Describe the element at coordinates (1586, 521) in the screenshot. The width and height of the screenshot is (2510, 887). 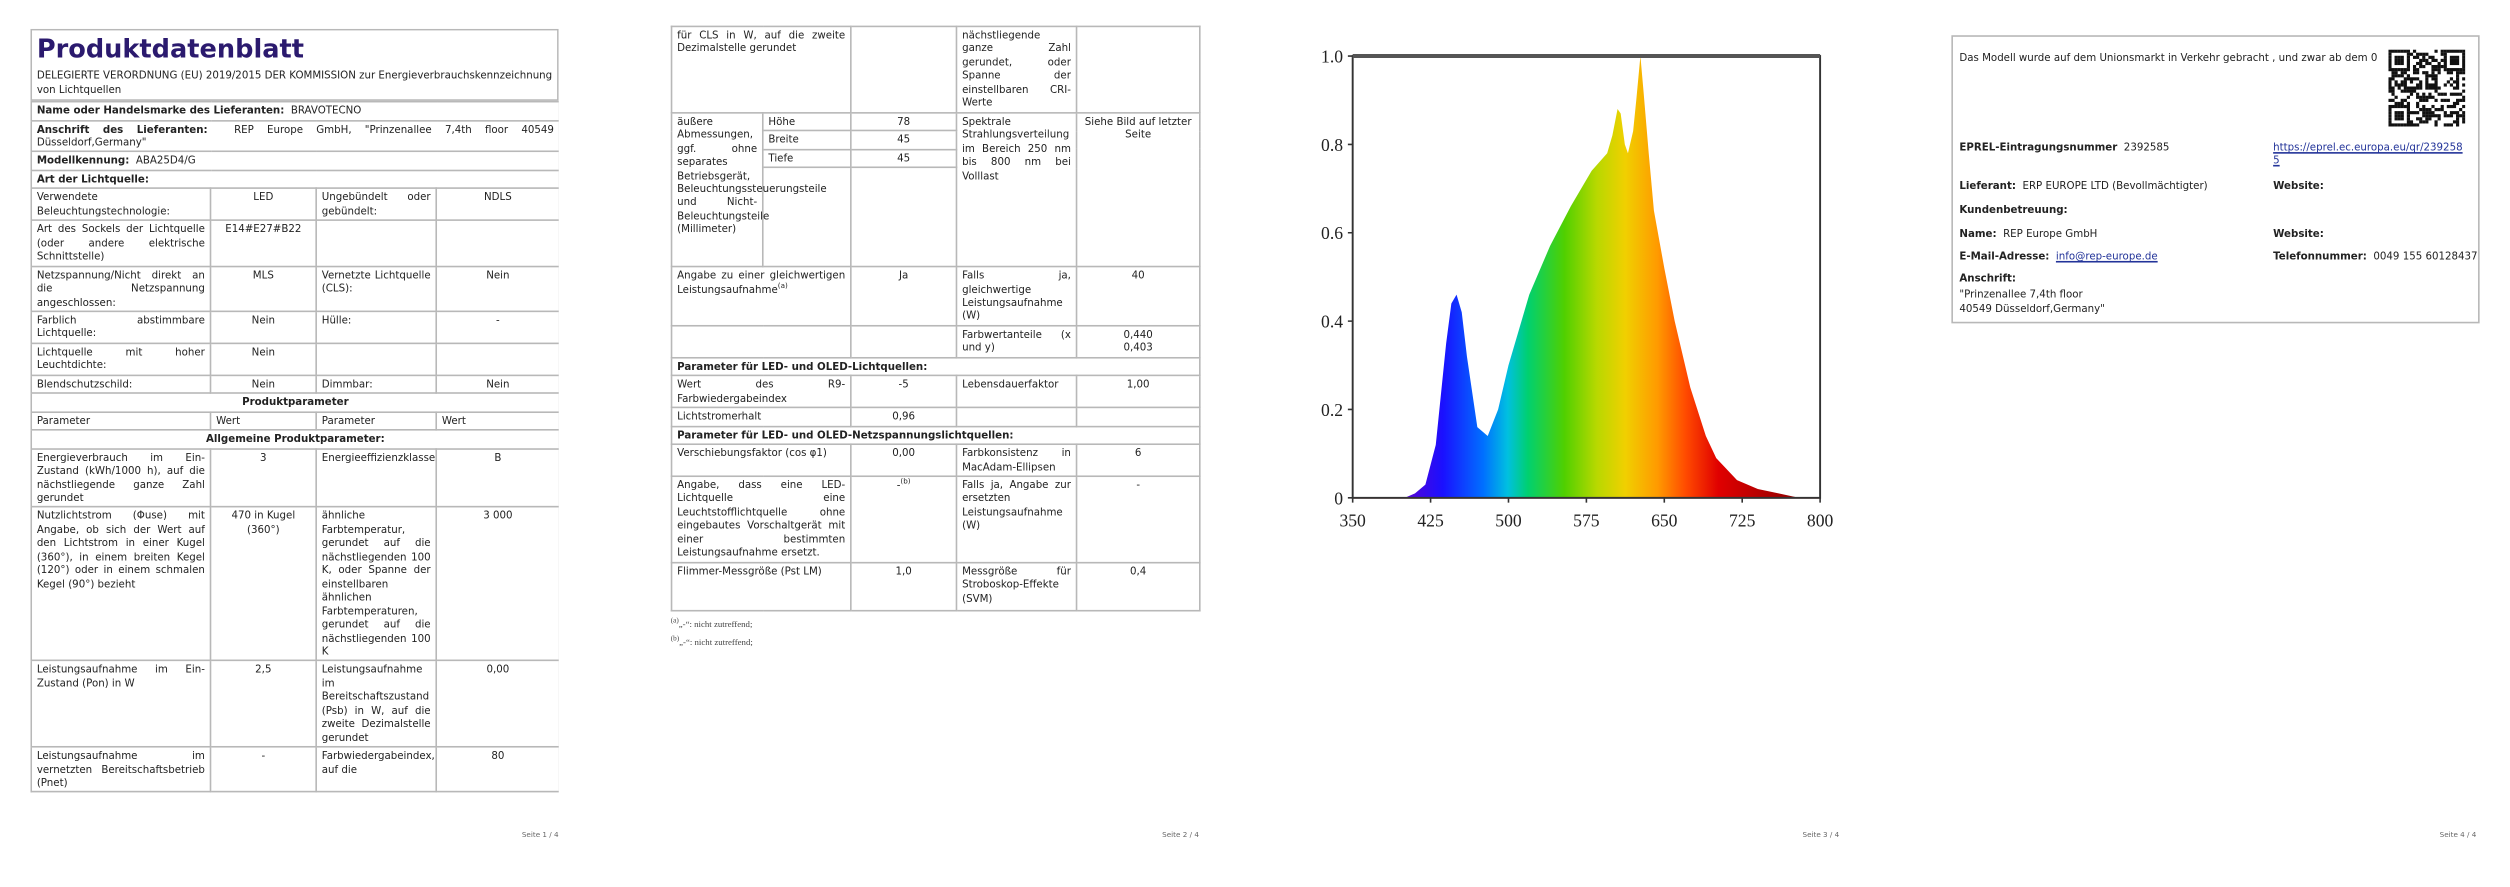
I see `x-tick-label: 575` at that location.